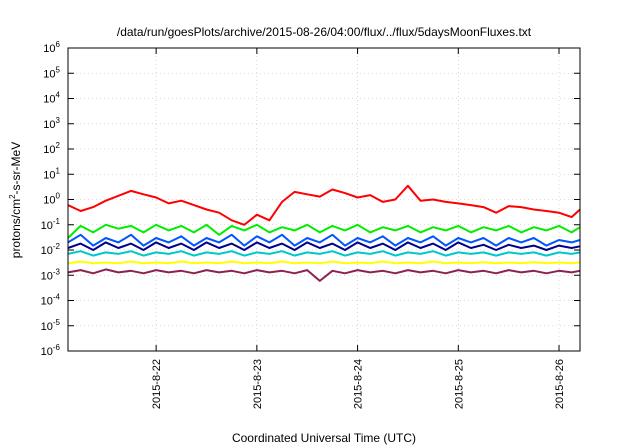 This screenshot has width=640, height=448. I want to click on y-tick-exponent: -5, so click(57, 322).